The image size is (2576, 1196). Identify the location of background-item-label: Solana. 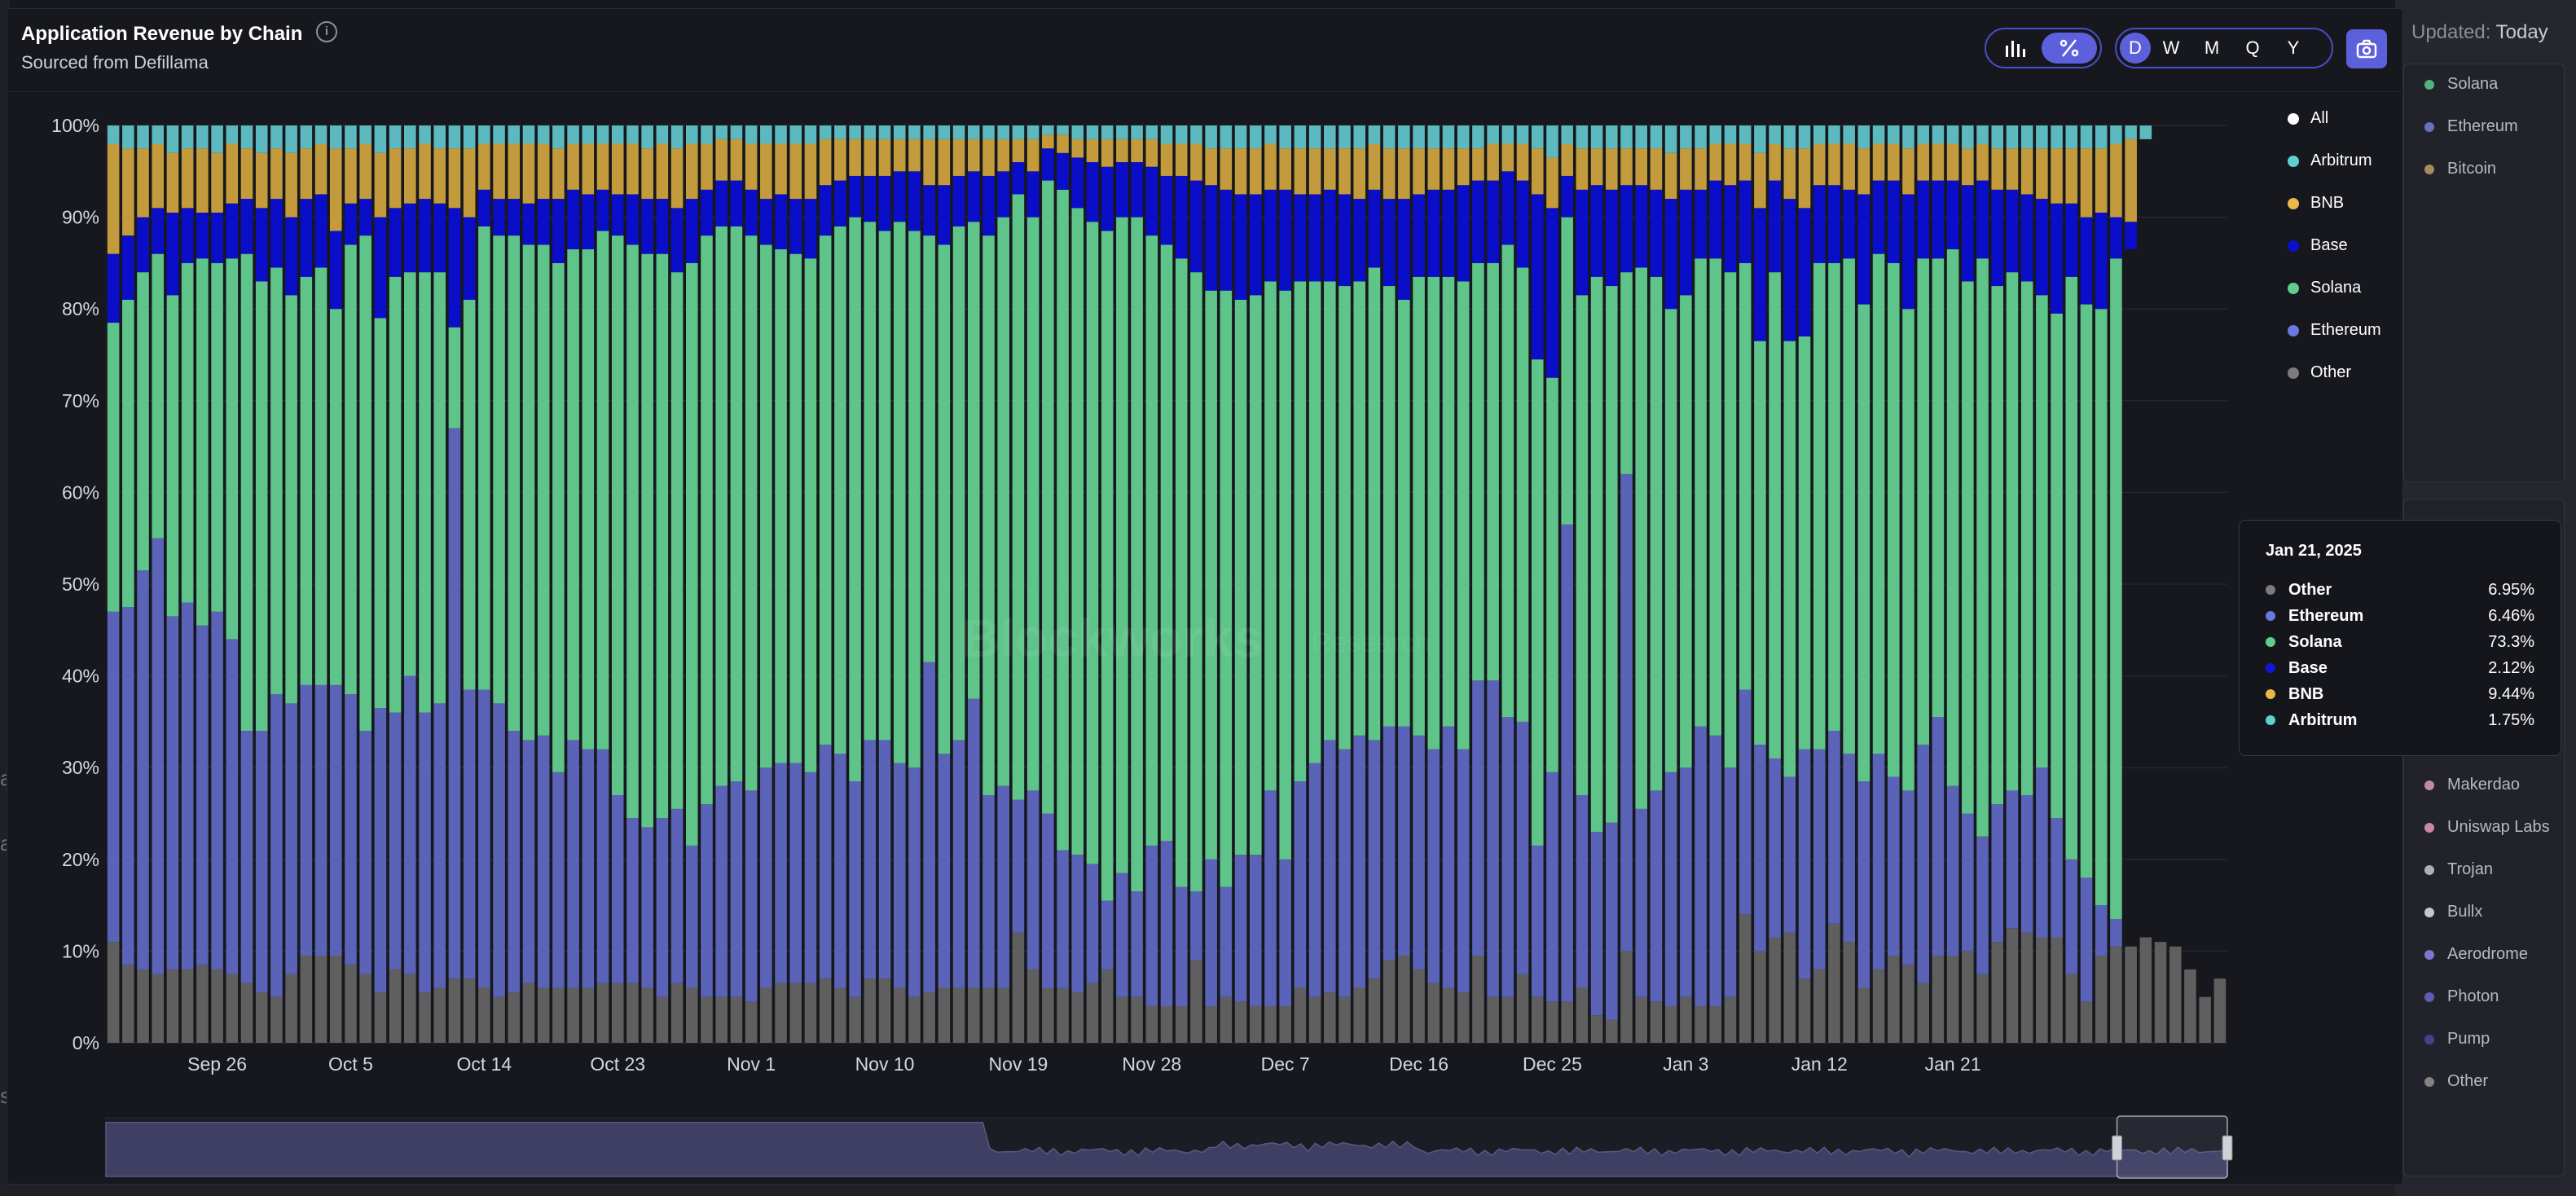
(2473, 84).